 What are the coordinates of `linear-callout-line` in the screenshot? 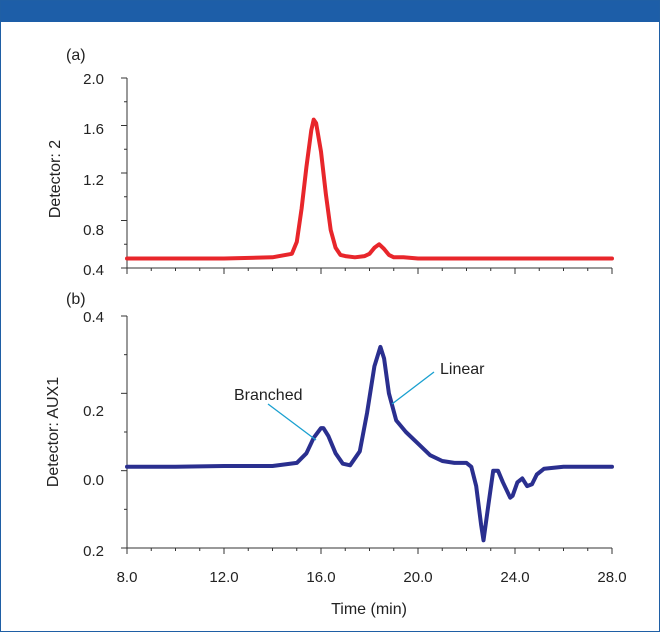 It's located at (413, 388).